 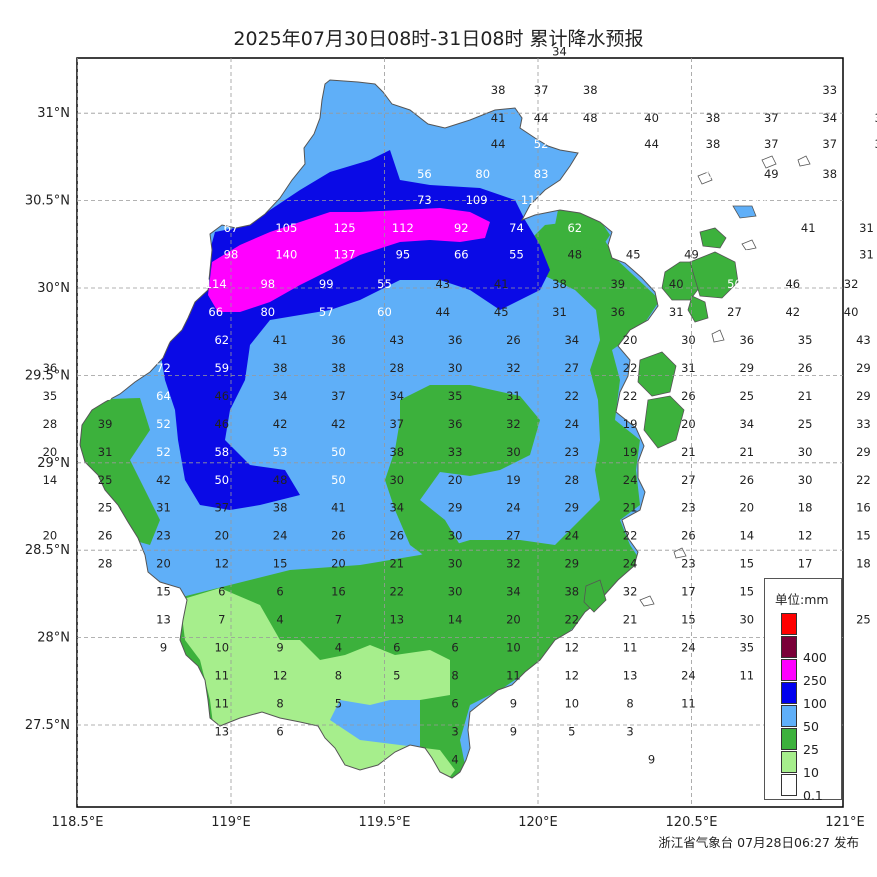 What do you see at coordinates (697, 384) in the screenshot?
I see `zhoushan-islands` at bounding box center [697, 384].